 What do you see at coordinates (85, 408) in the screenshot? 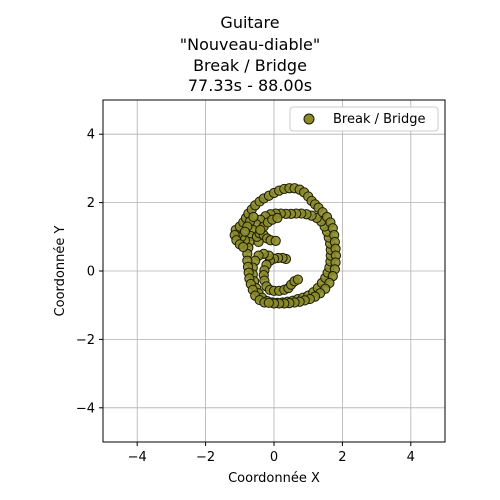
I see `y-tick-label: −4` at bounding box center [85, 408].